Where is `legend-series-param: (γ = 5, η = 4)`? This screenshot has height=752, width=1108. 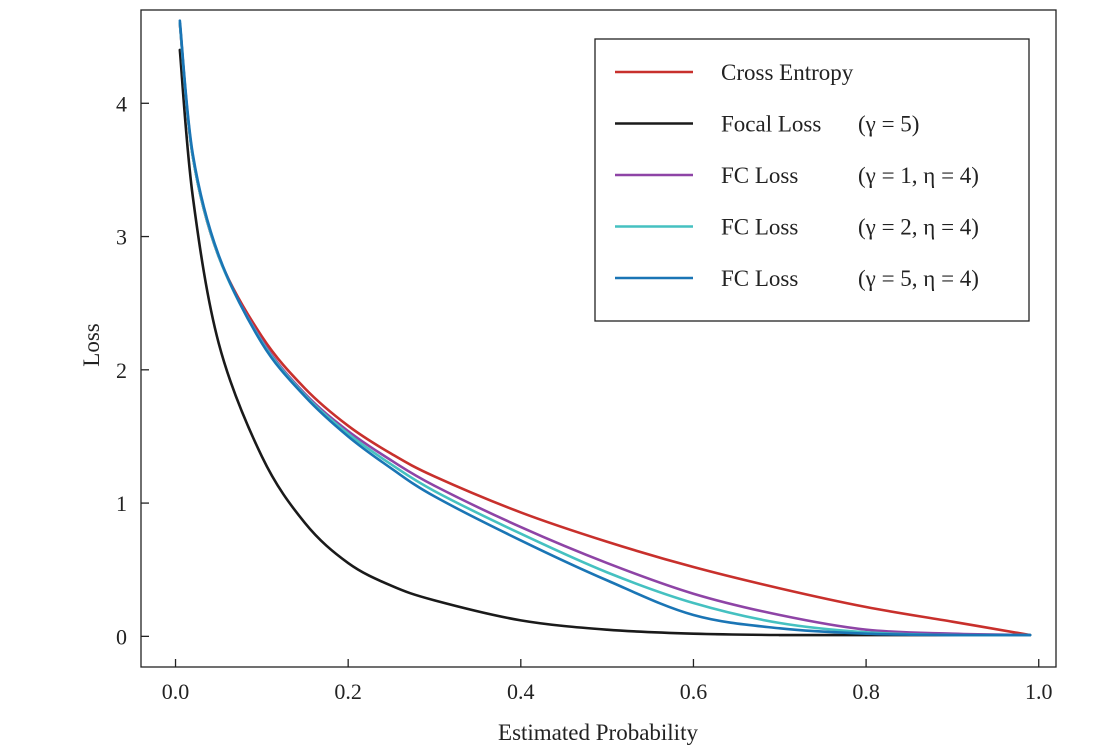 legend-series-param: (γ = 5, η = 4) is located at coordinates (918, 278).